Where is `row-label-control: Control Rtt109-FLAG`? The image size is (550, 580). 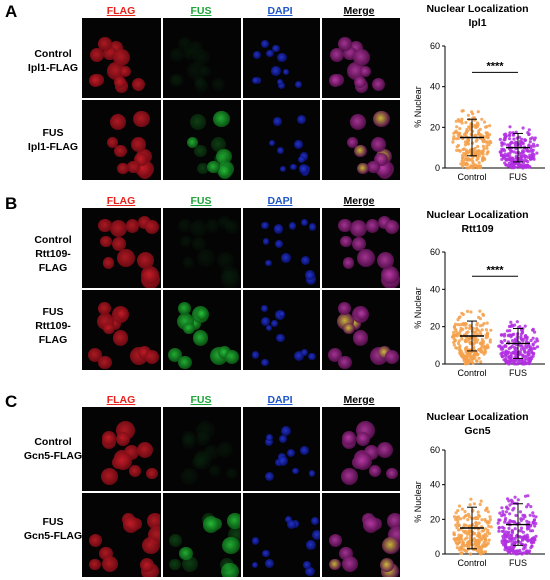 row-label-control: Control Rtt109-FLAG is located at coordinates (53, 254).